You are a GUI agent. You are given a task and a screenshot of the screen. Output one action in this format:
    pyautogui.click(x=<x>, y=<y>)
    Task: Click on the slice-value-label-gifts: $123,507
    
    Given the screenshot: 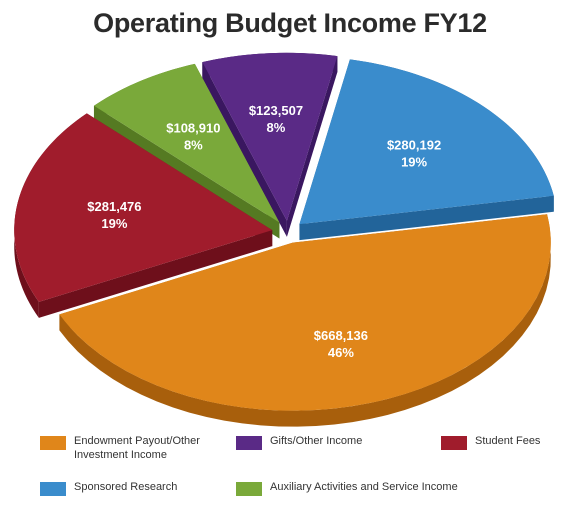 What is the action you would take?
    pyautogui.click(x=276, y=110)
    